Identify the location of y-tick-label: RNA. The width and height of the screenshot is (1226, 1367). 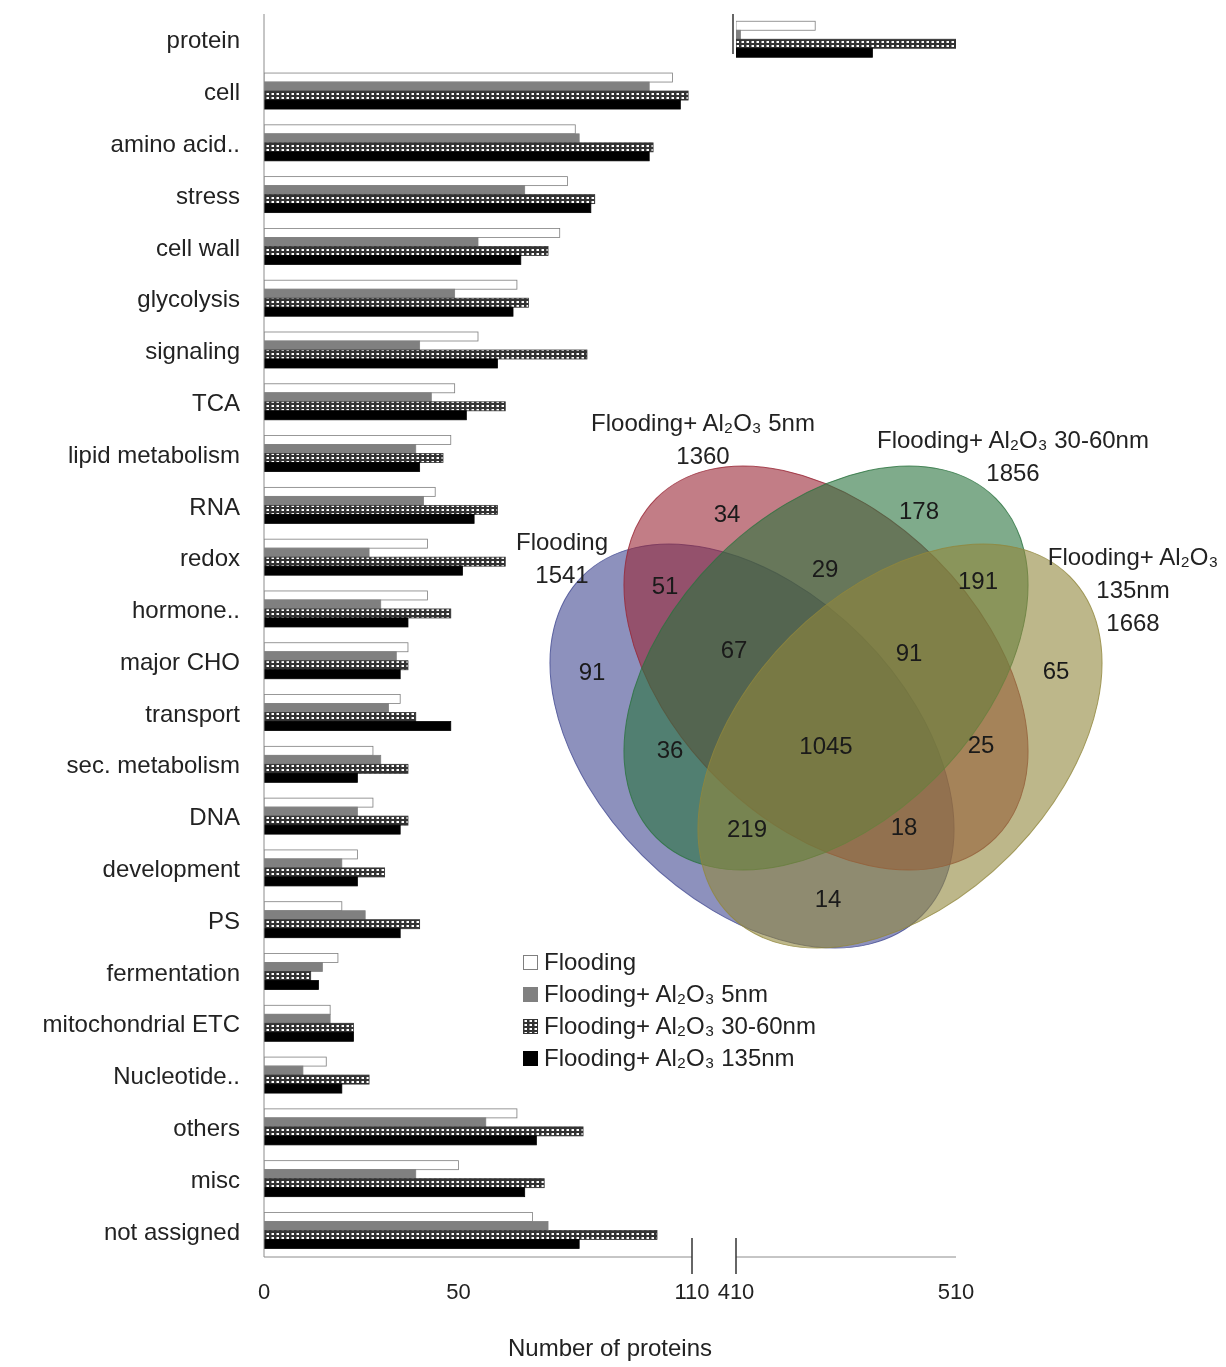
(214, 506).